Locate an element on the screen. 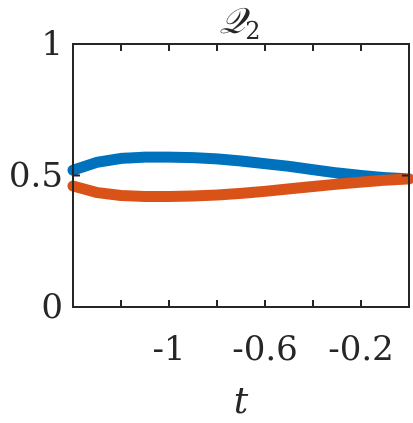 The image size is (413, 423). x-tick-label: -0.6 is located at coordinates (265, 349).